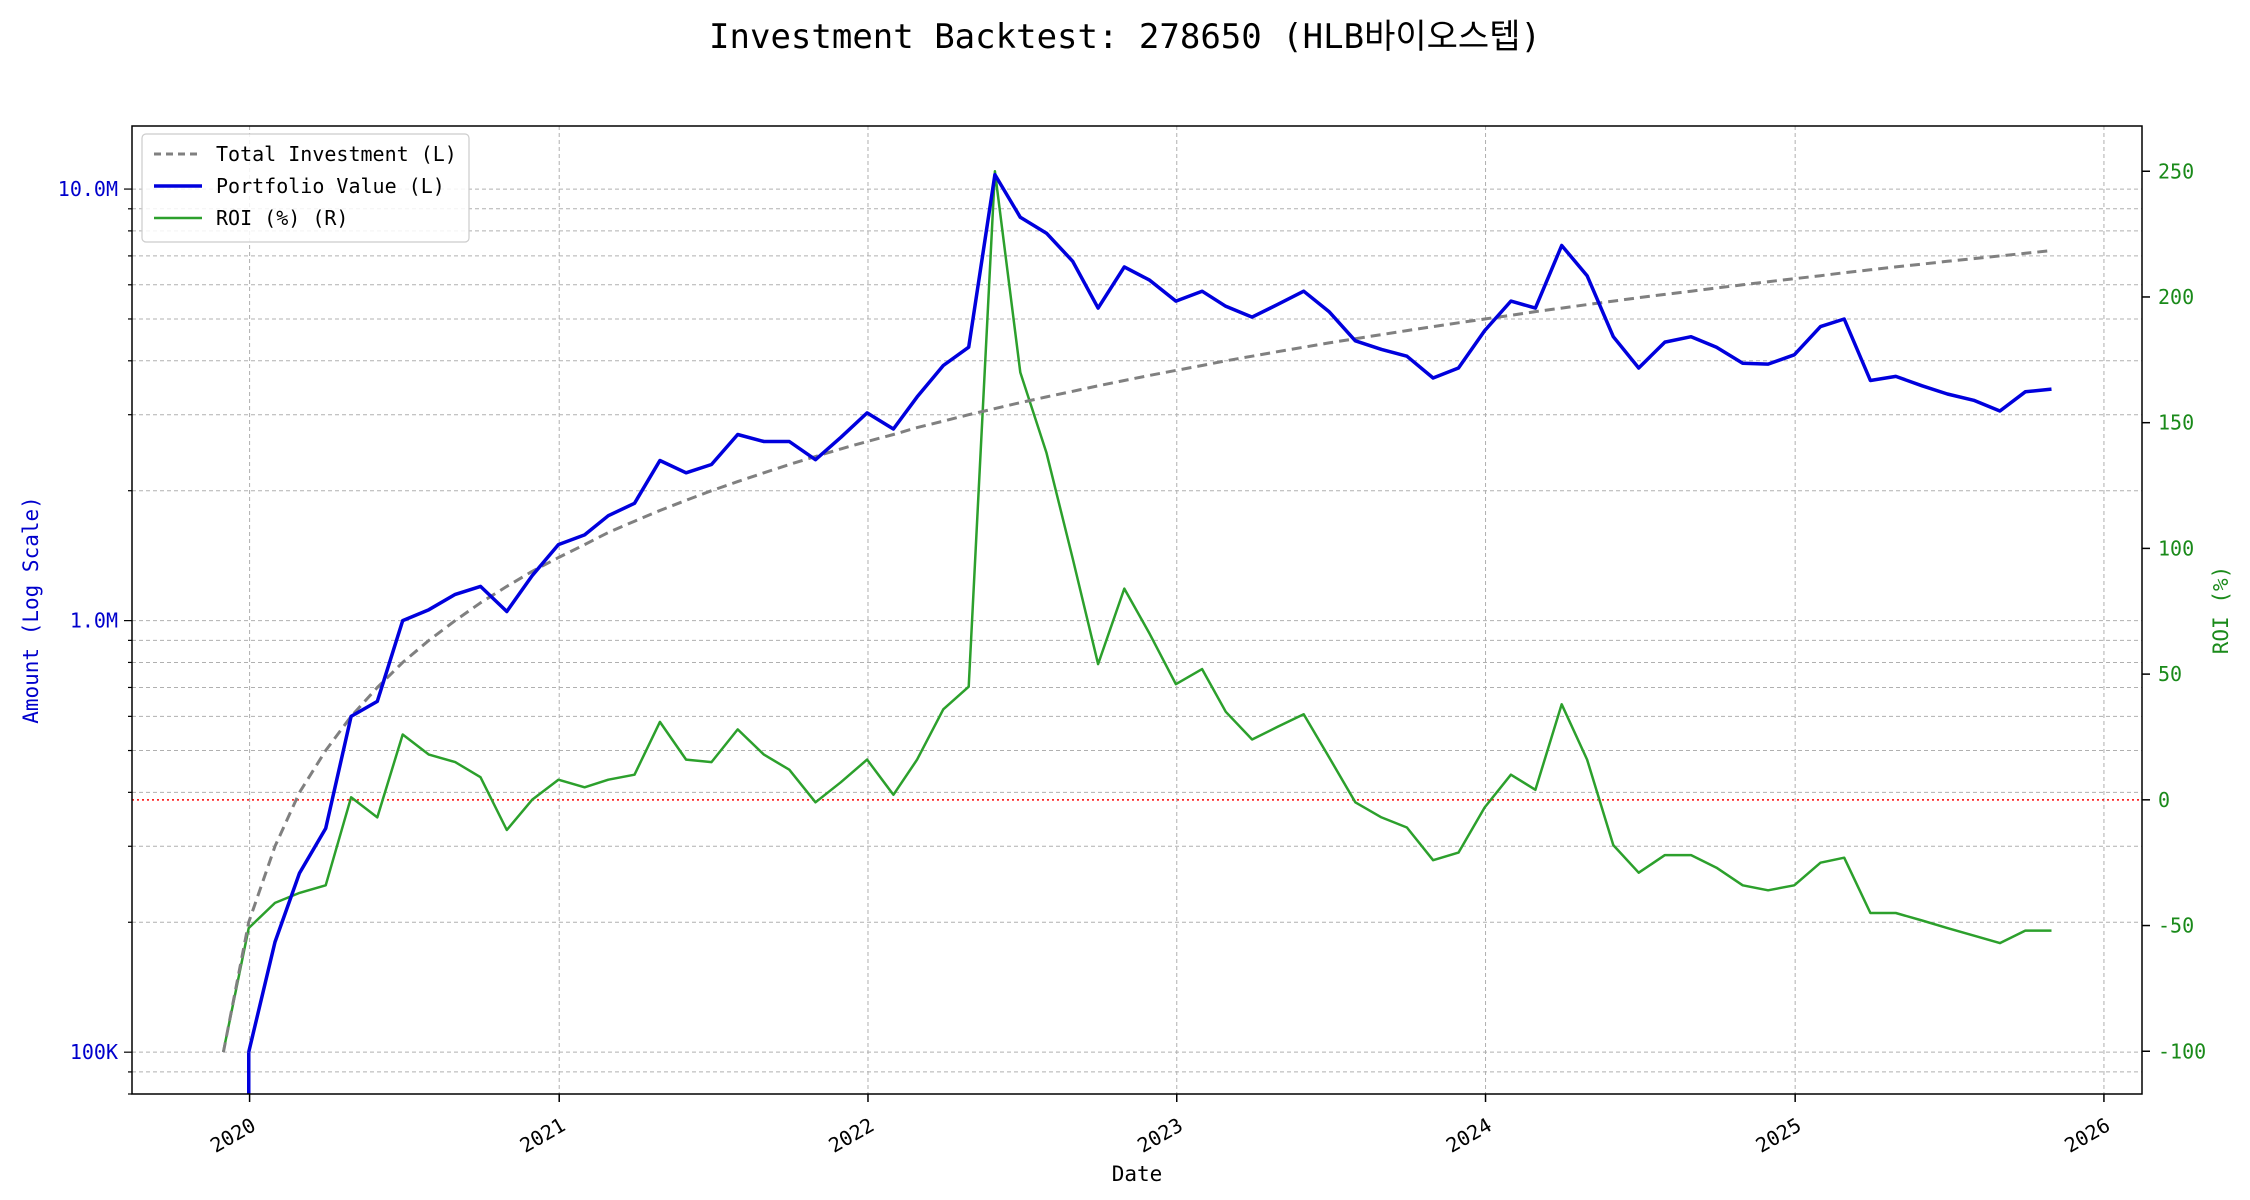  What do you see at coordinates (31, 610) in the screenshot?
I see `left-y-axis-label: Amount (Log Scale)` at bounding box center [31, 610].